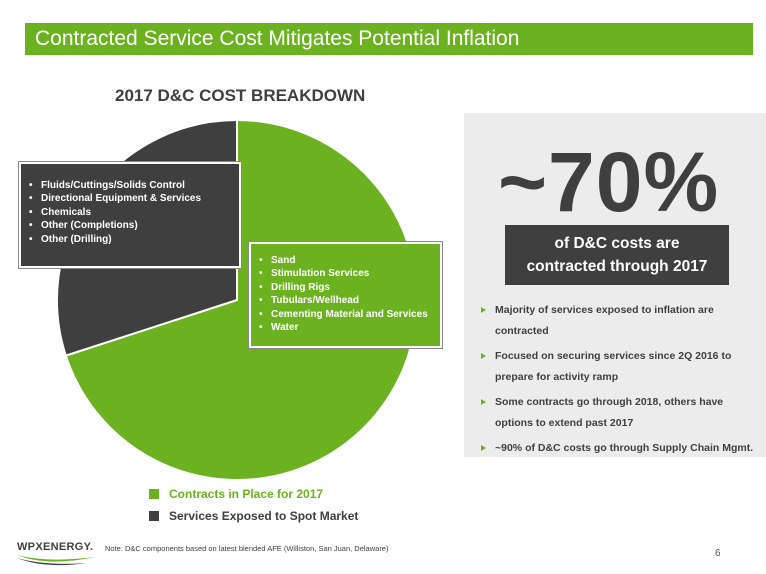  I want to click on legend-label: Services Exposed to Spot Market, so click(264, 516).